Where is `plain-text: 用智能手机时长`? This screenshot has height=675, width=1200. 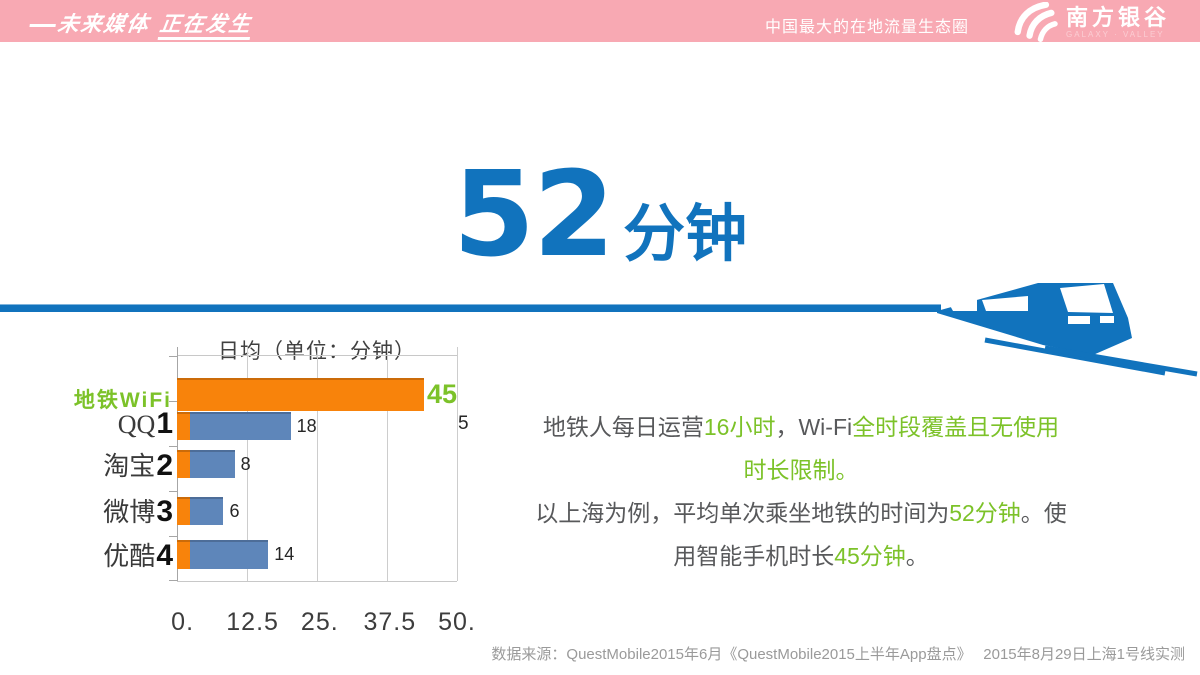 plain-text: 用智能手机时长 is located at coordinates (754, 556).